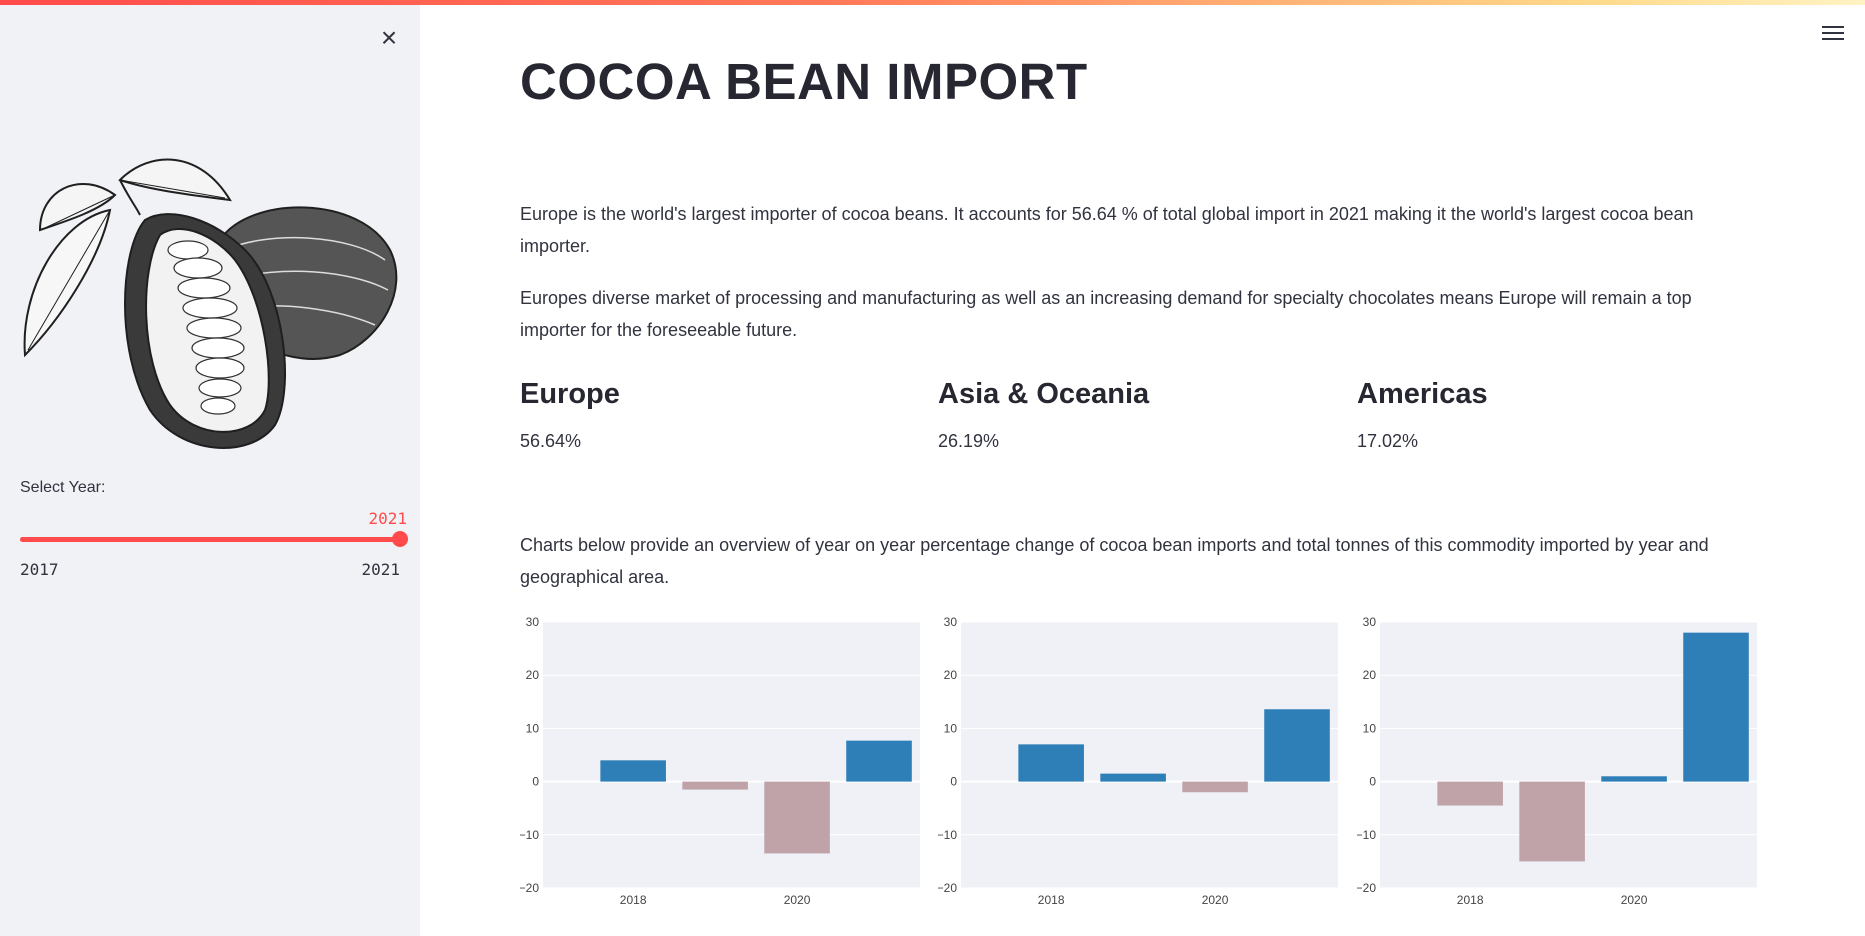  I want to click on slider-current-value: 2021, so click(387, 518).